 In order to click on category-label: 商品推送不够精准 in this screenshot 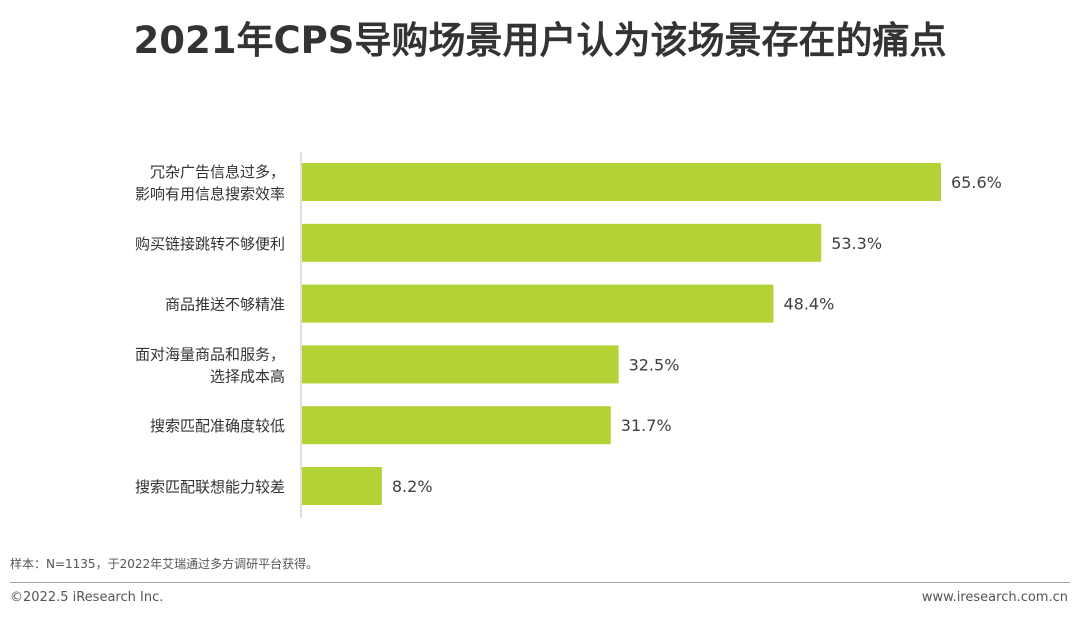, I will do `click(225, 305)`.